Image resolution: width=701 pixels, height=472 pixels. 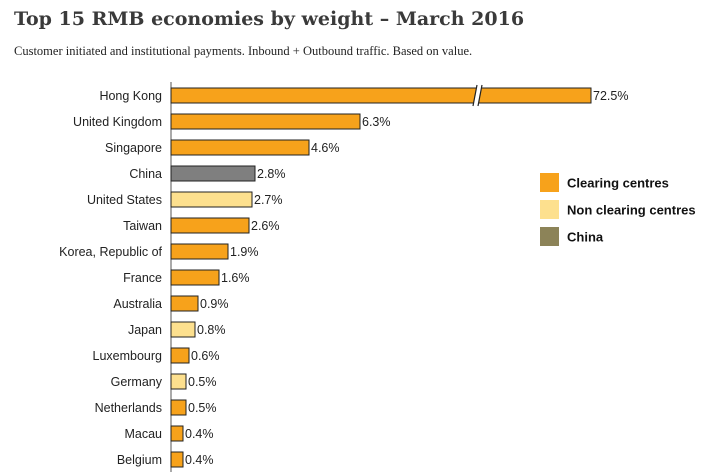 I want to click on bar-korea-republic-of, so click(x=199, y=251).